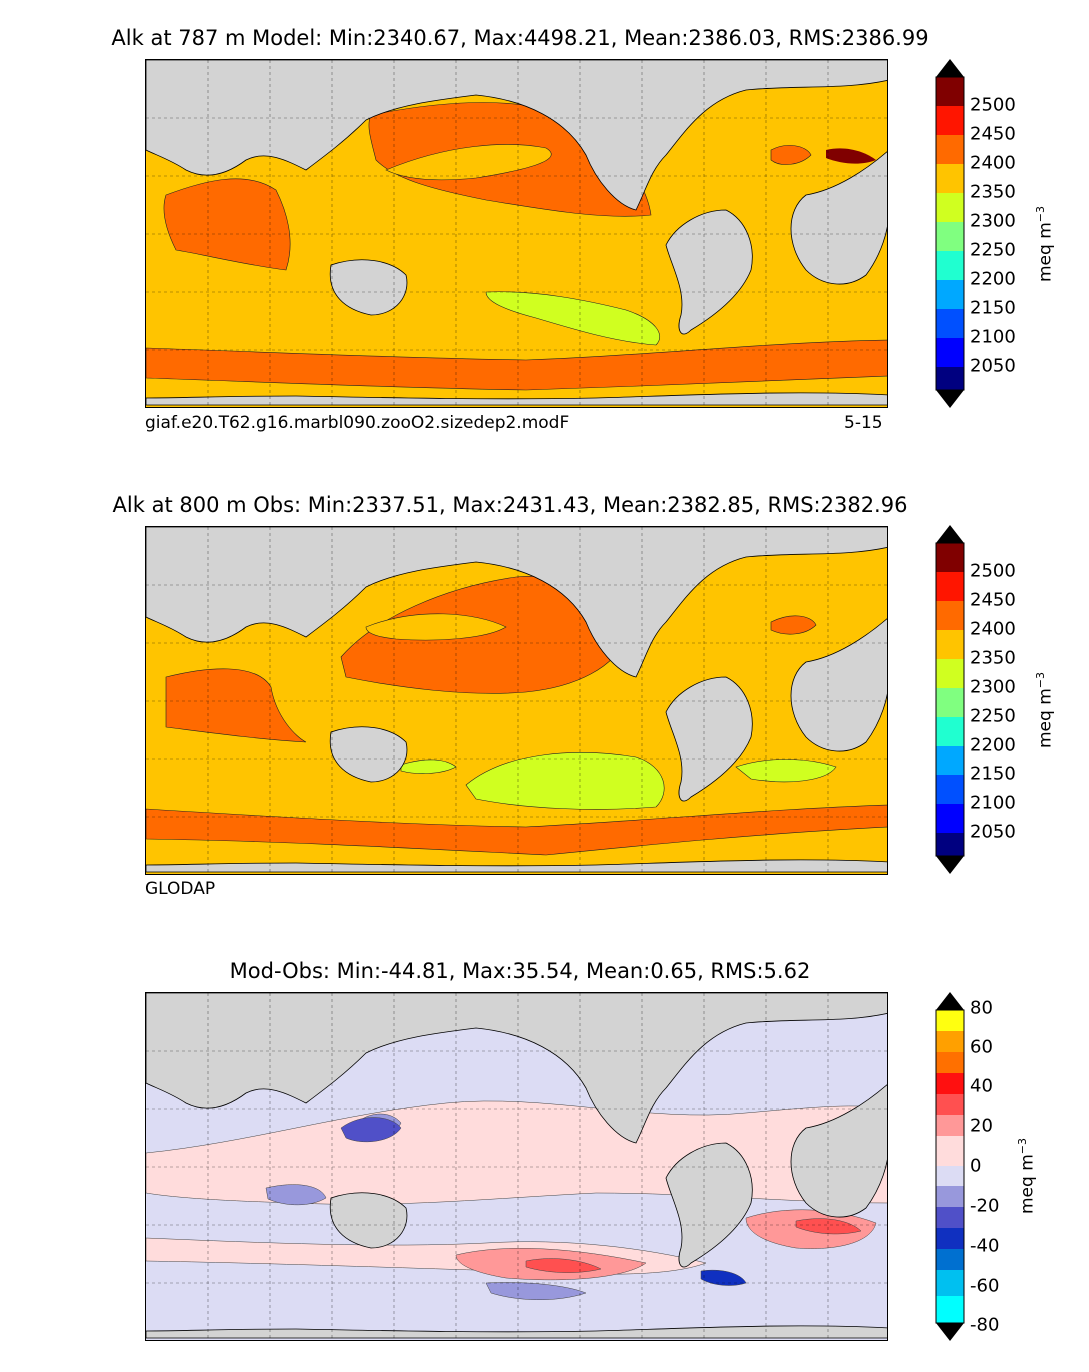 The width and height of the screenshot is (1089, 1372). I want to click on panel1-colorbar-extend-low, so click(950, 399).